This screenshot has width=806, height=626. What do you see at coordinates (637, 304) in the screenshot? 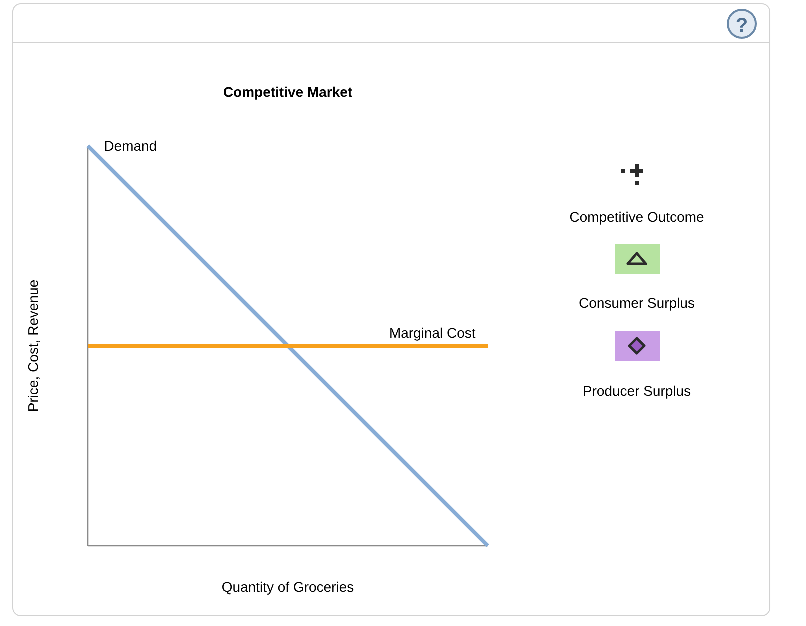
I see `annotation: Consumer Surplus` at bounding box center [637, 304].